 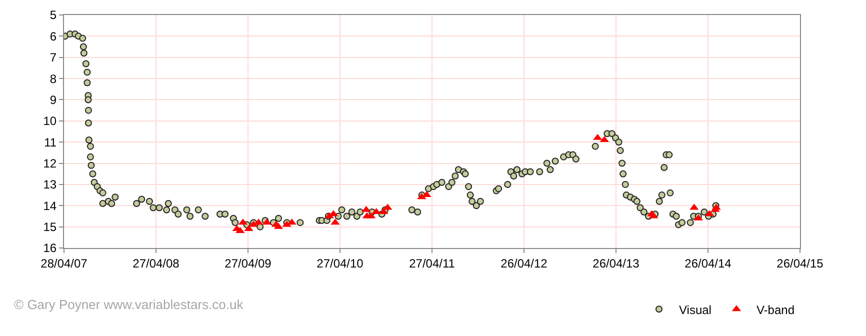 What do you see at coordinates (50, 121) in the screenshot?
I see `y-tick-label: 10` at bounding box center [50, 121].